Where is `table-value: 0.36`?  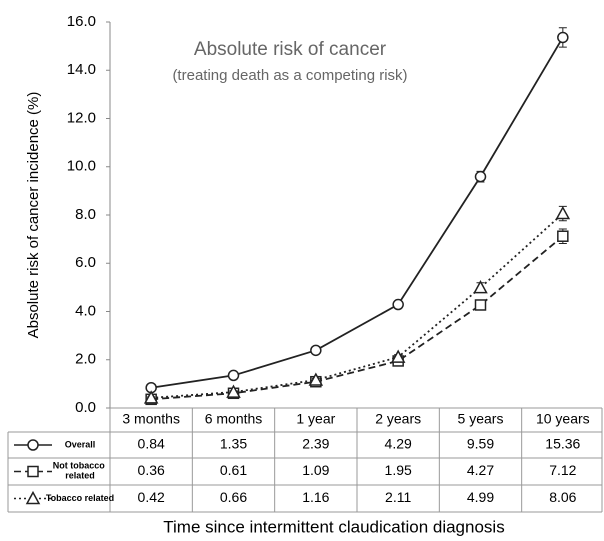 table-value: 0.36 is located at coordinates (151, 470).